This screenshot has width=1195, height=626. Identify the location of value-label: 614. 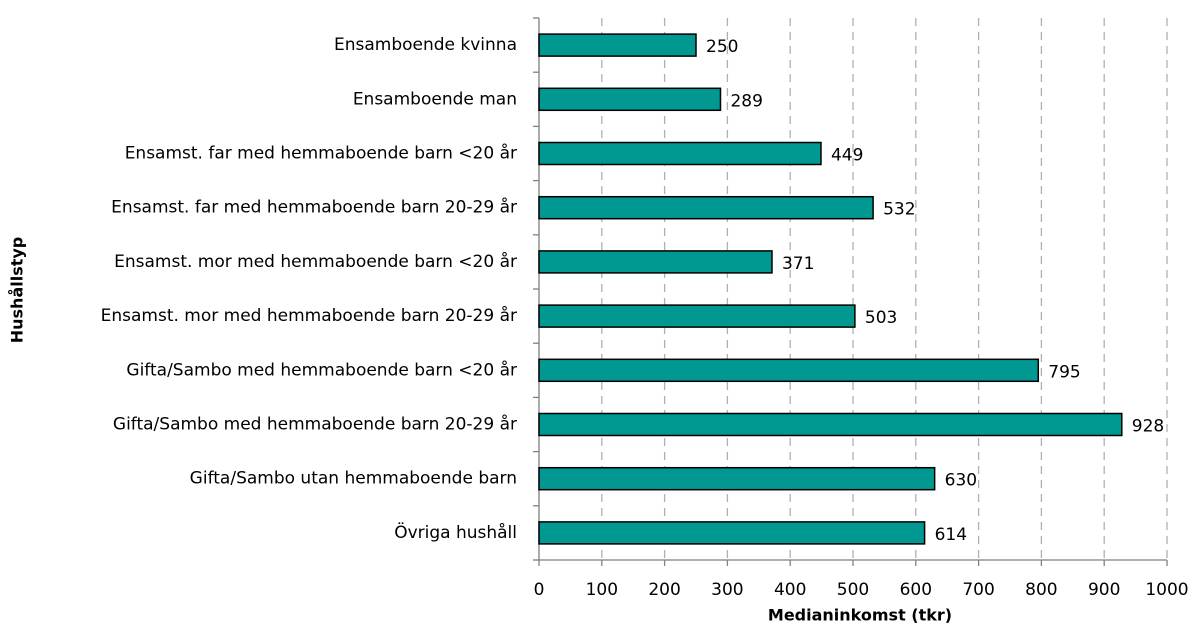
(951, 535).